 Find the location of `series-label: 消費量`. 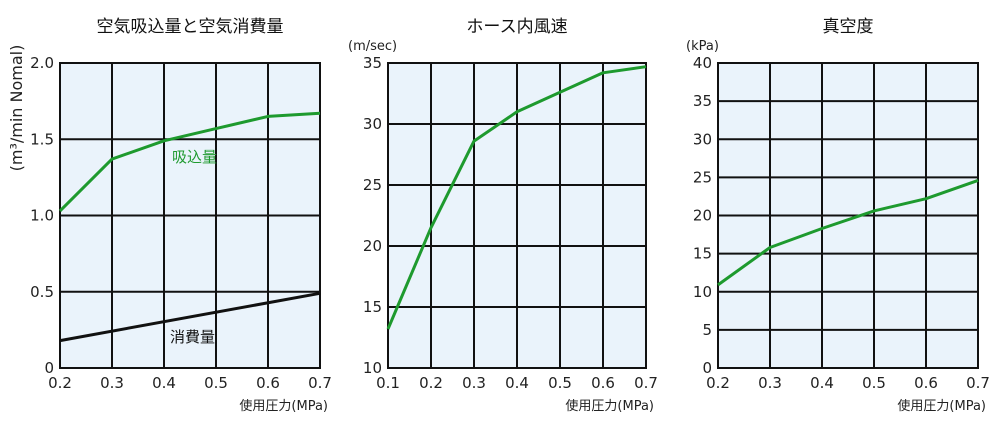

series-label: 消費量 is located at coordinates (192, 337).